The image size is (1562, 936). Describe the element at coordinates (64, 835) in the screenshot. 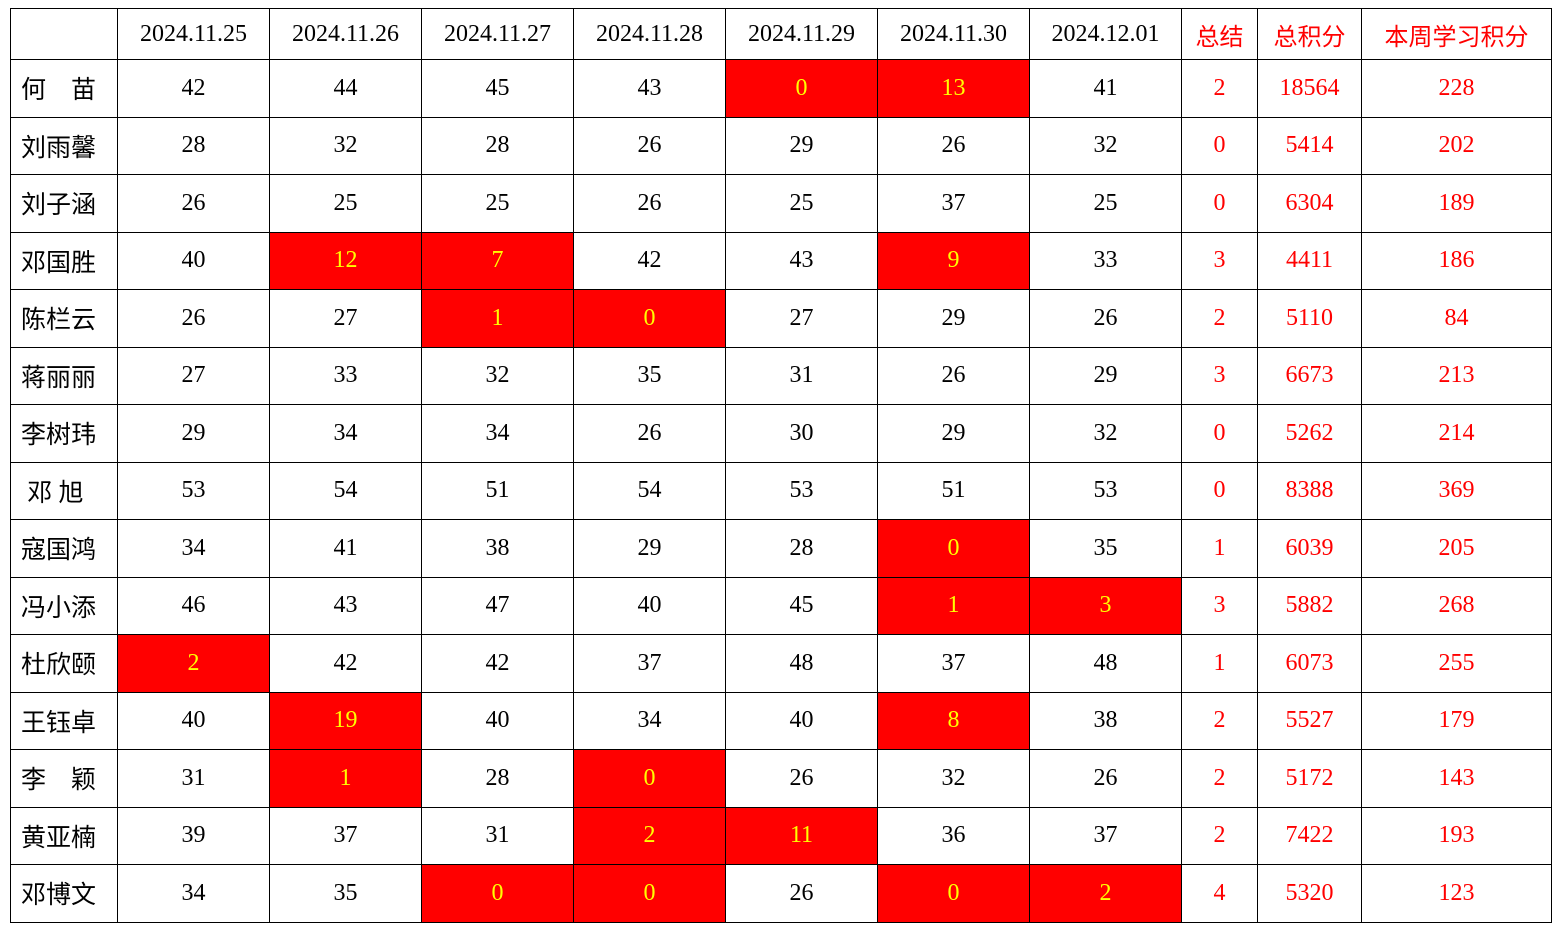

I see `student-name: 黄亚楠` at that location.